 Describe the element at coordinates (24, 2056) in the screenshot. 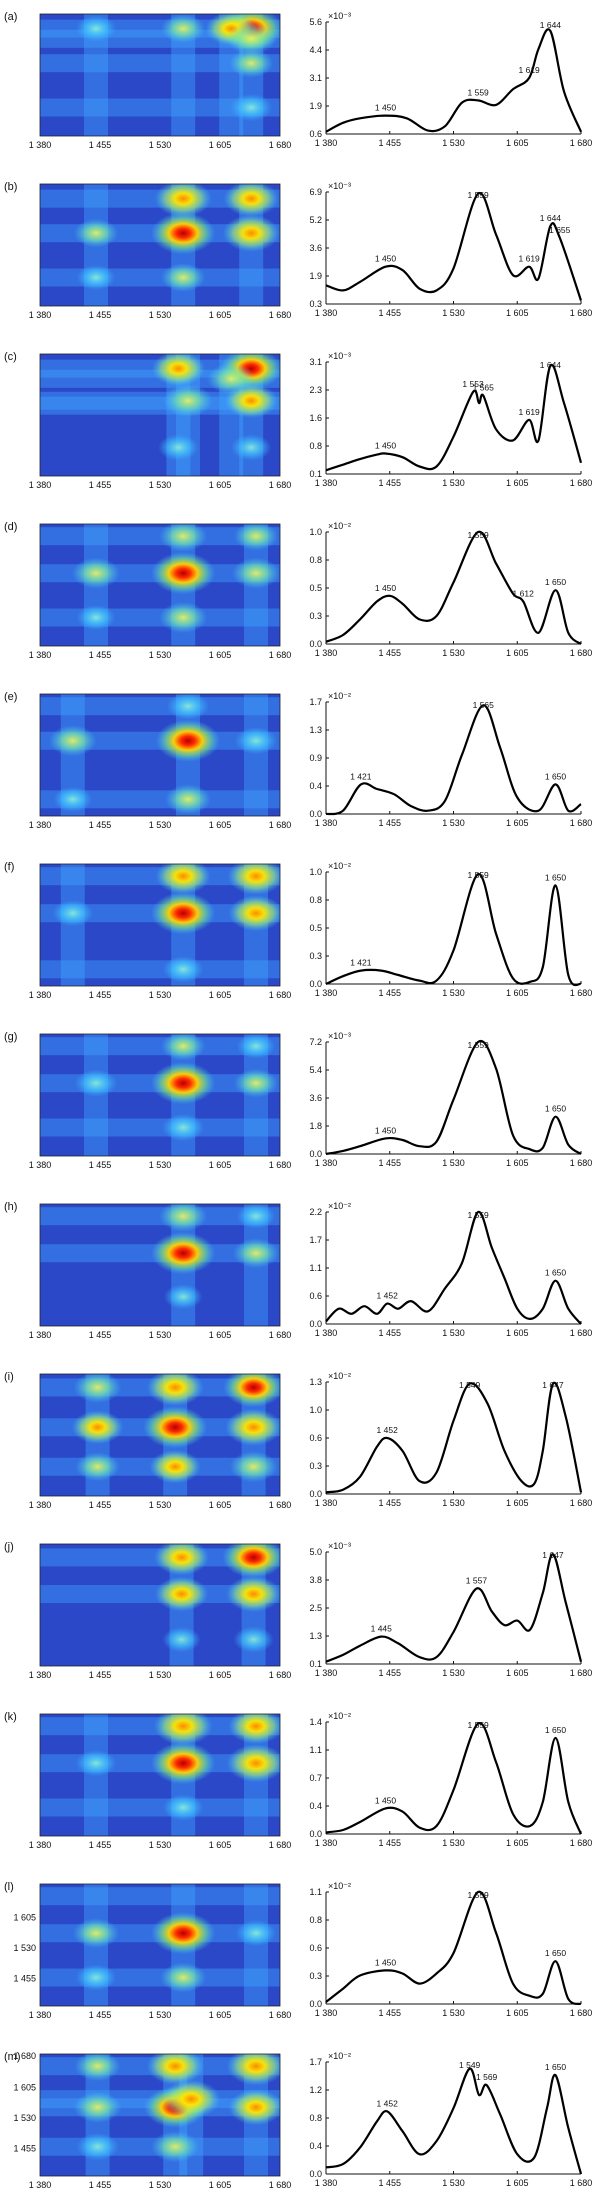

I see `heatmap-y-tick: 1 680` at that location.